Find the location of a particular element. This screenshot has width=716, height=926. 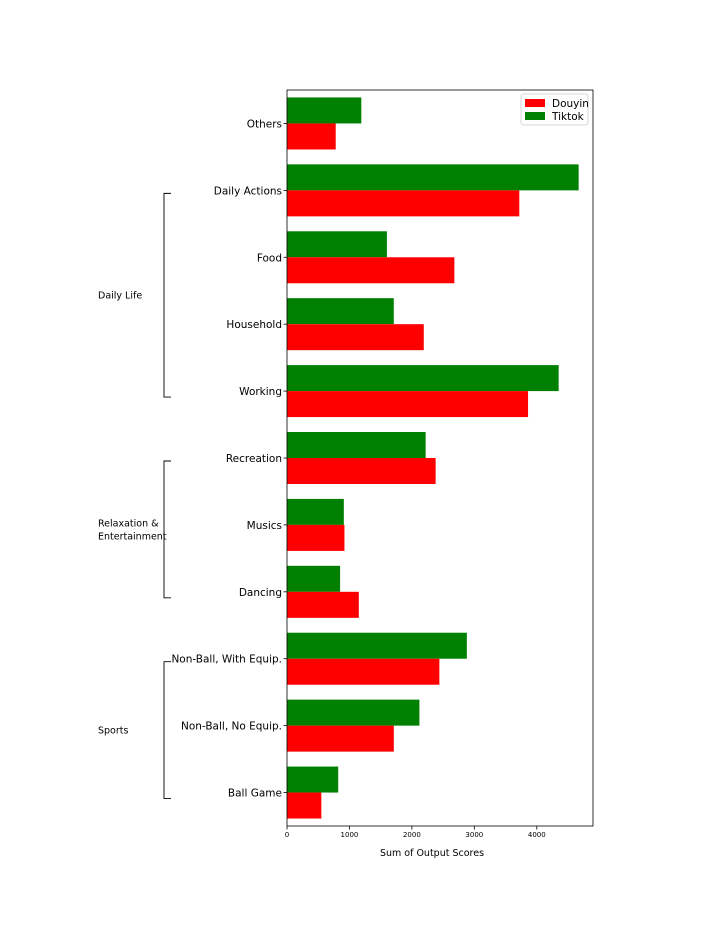

x-tick-label: 3000 is located at coordinates (474, 835).